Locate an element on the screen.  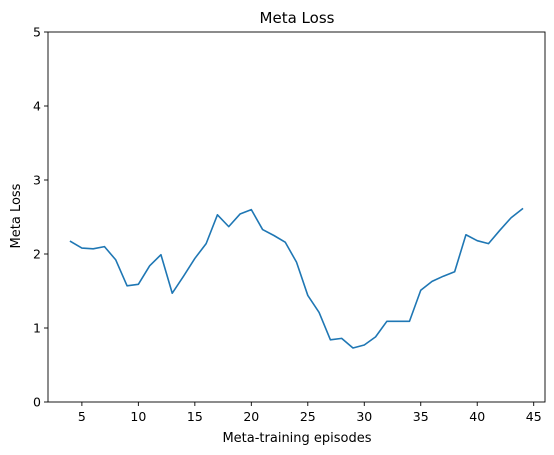
x-tick-label: 15 is located at coordinates (195, 416).